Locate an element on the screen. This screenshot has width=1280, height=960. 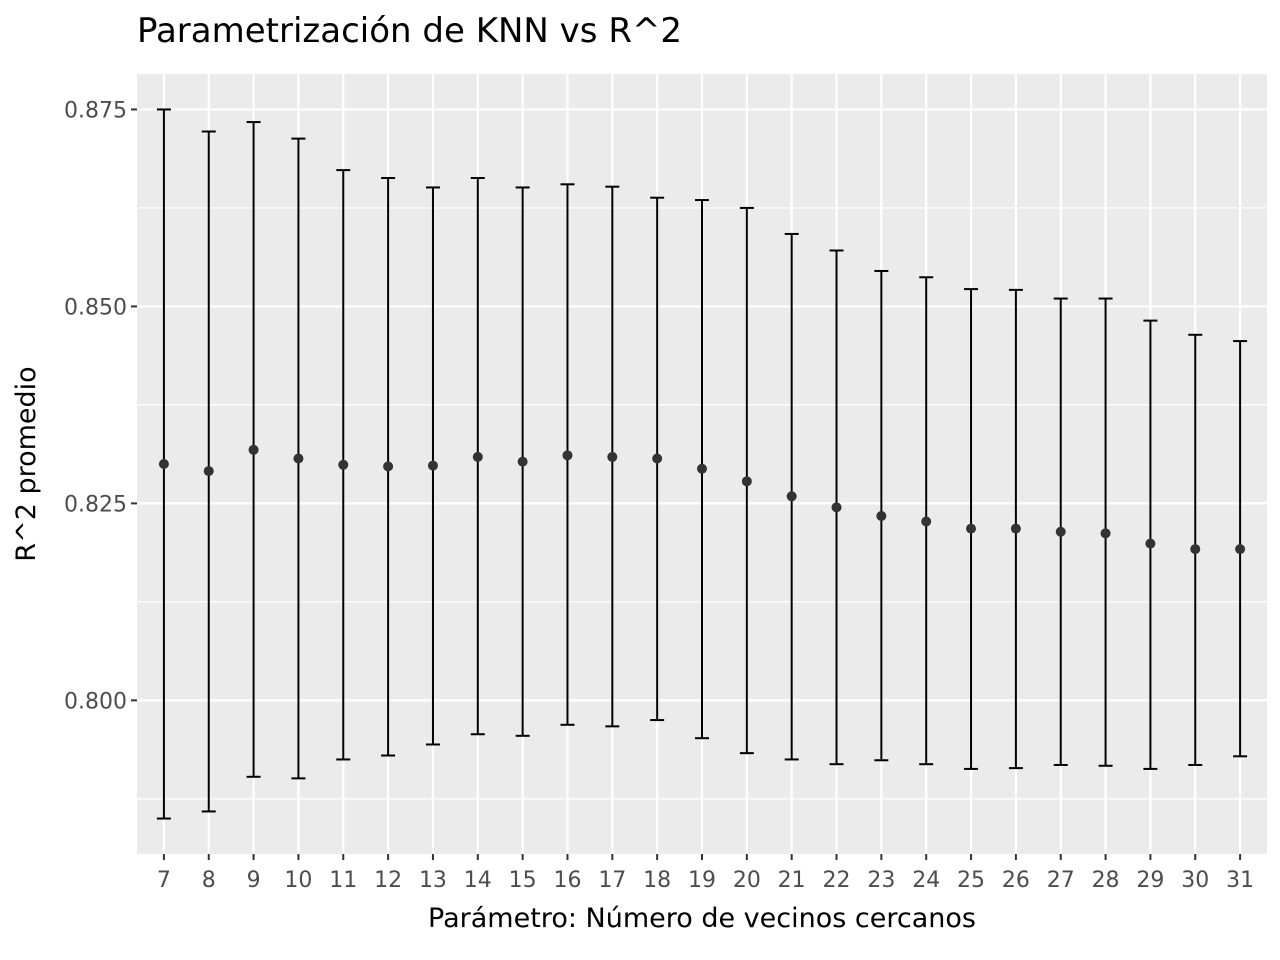
x-tick-label: 19 is located at coordinates (702, 880).